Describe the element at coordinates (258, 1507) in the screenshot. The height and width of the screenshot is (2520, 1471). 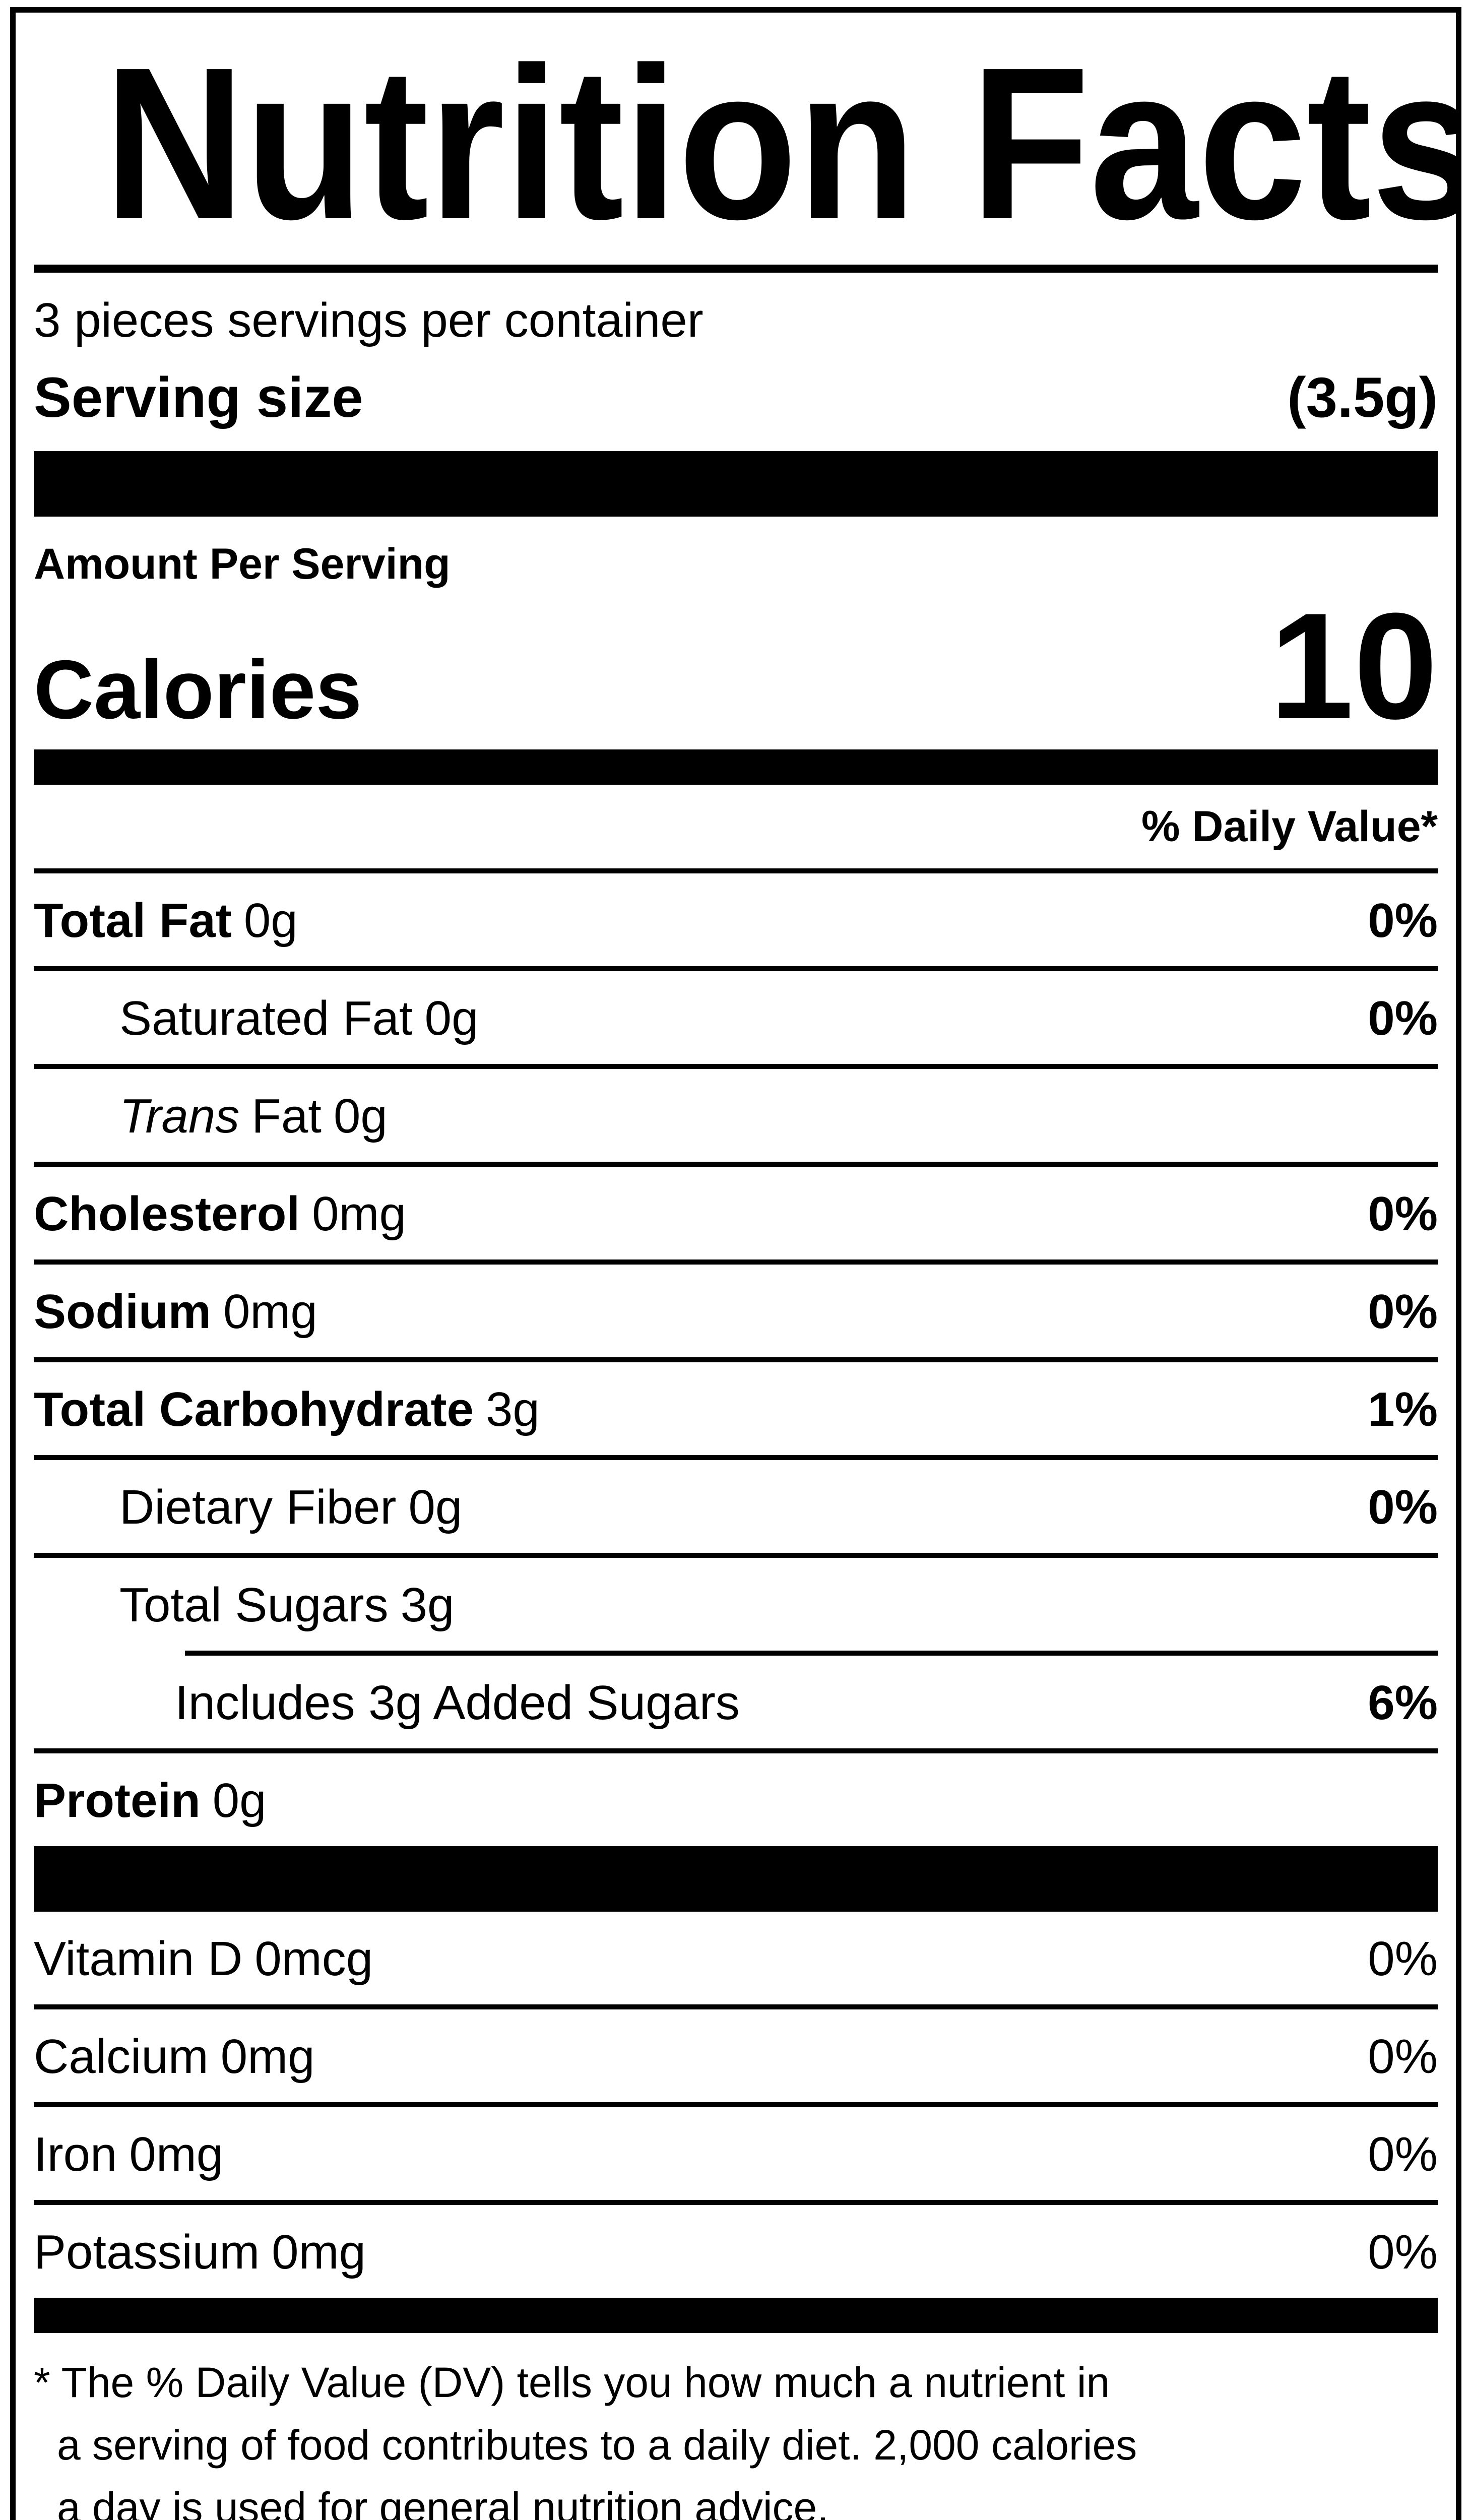
I see `nutrient-name: Dietary Fiber` at that location.